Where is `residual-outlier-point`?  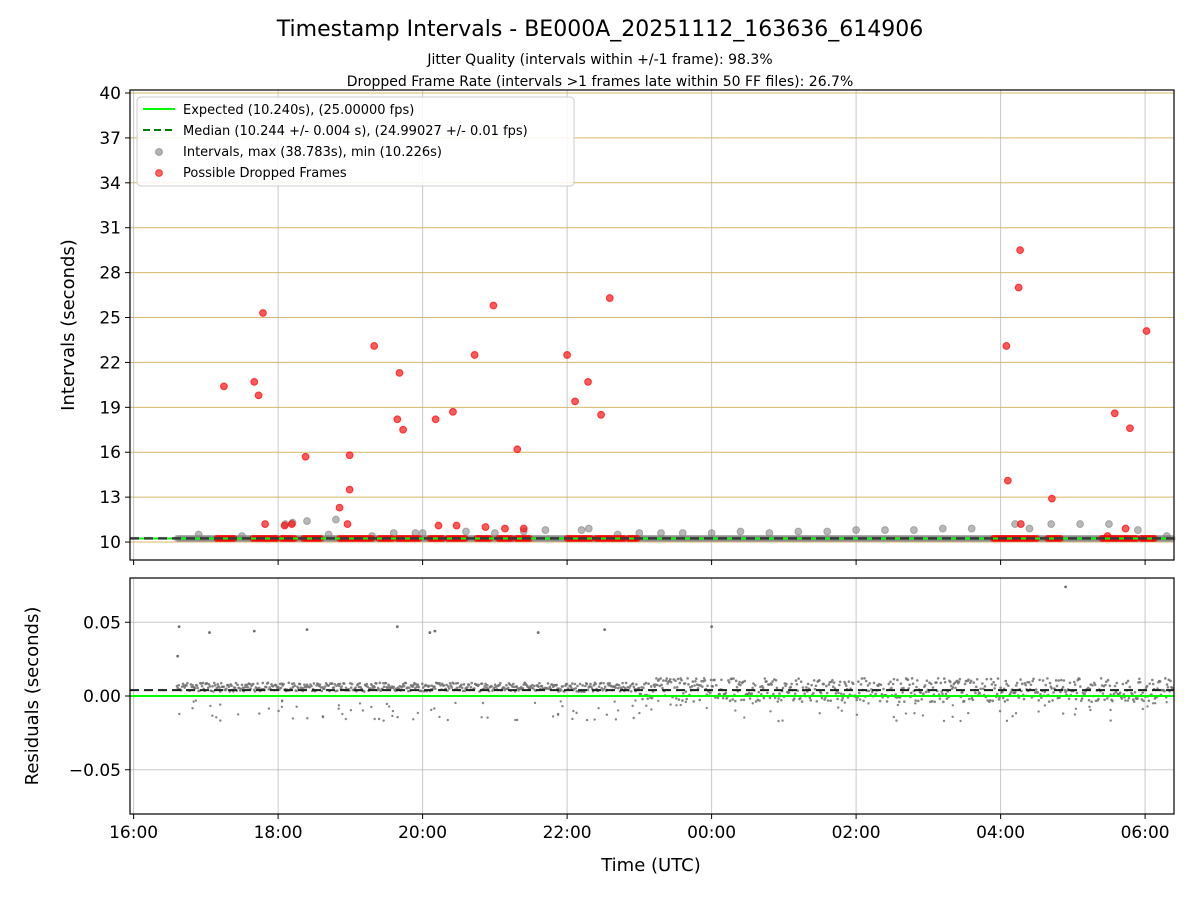 residual-outlier-point is located at coordinates (430, 632).